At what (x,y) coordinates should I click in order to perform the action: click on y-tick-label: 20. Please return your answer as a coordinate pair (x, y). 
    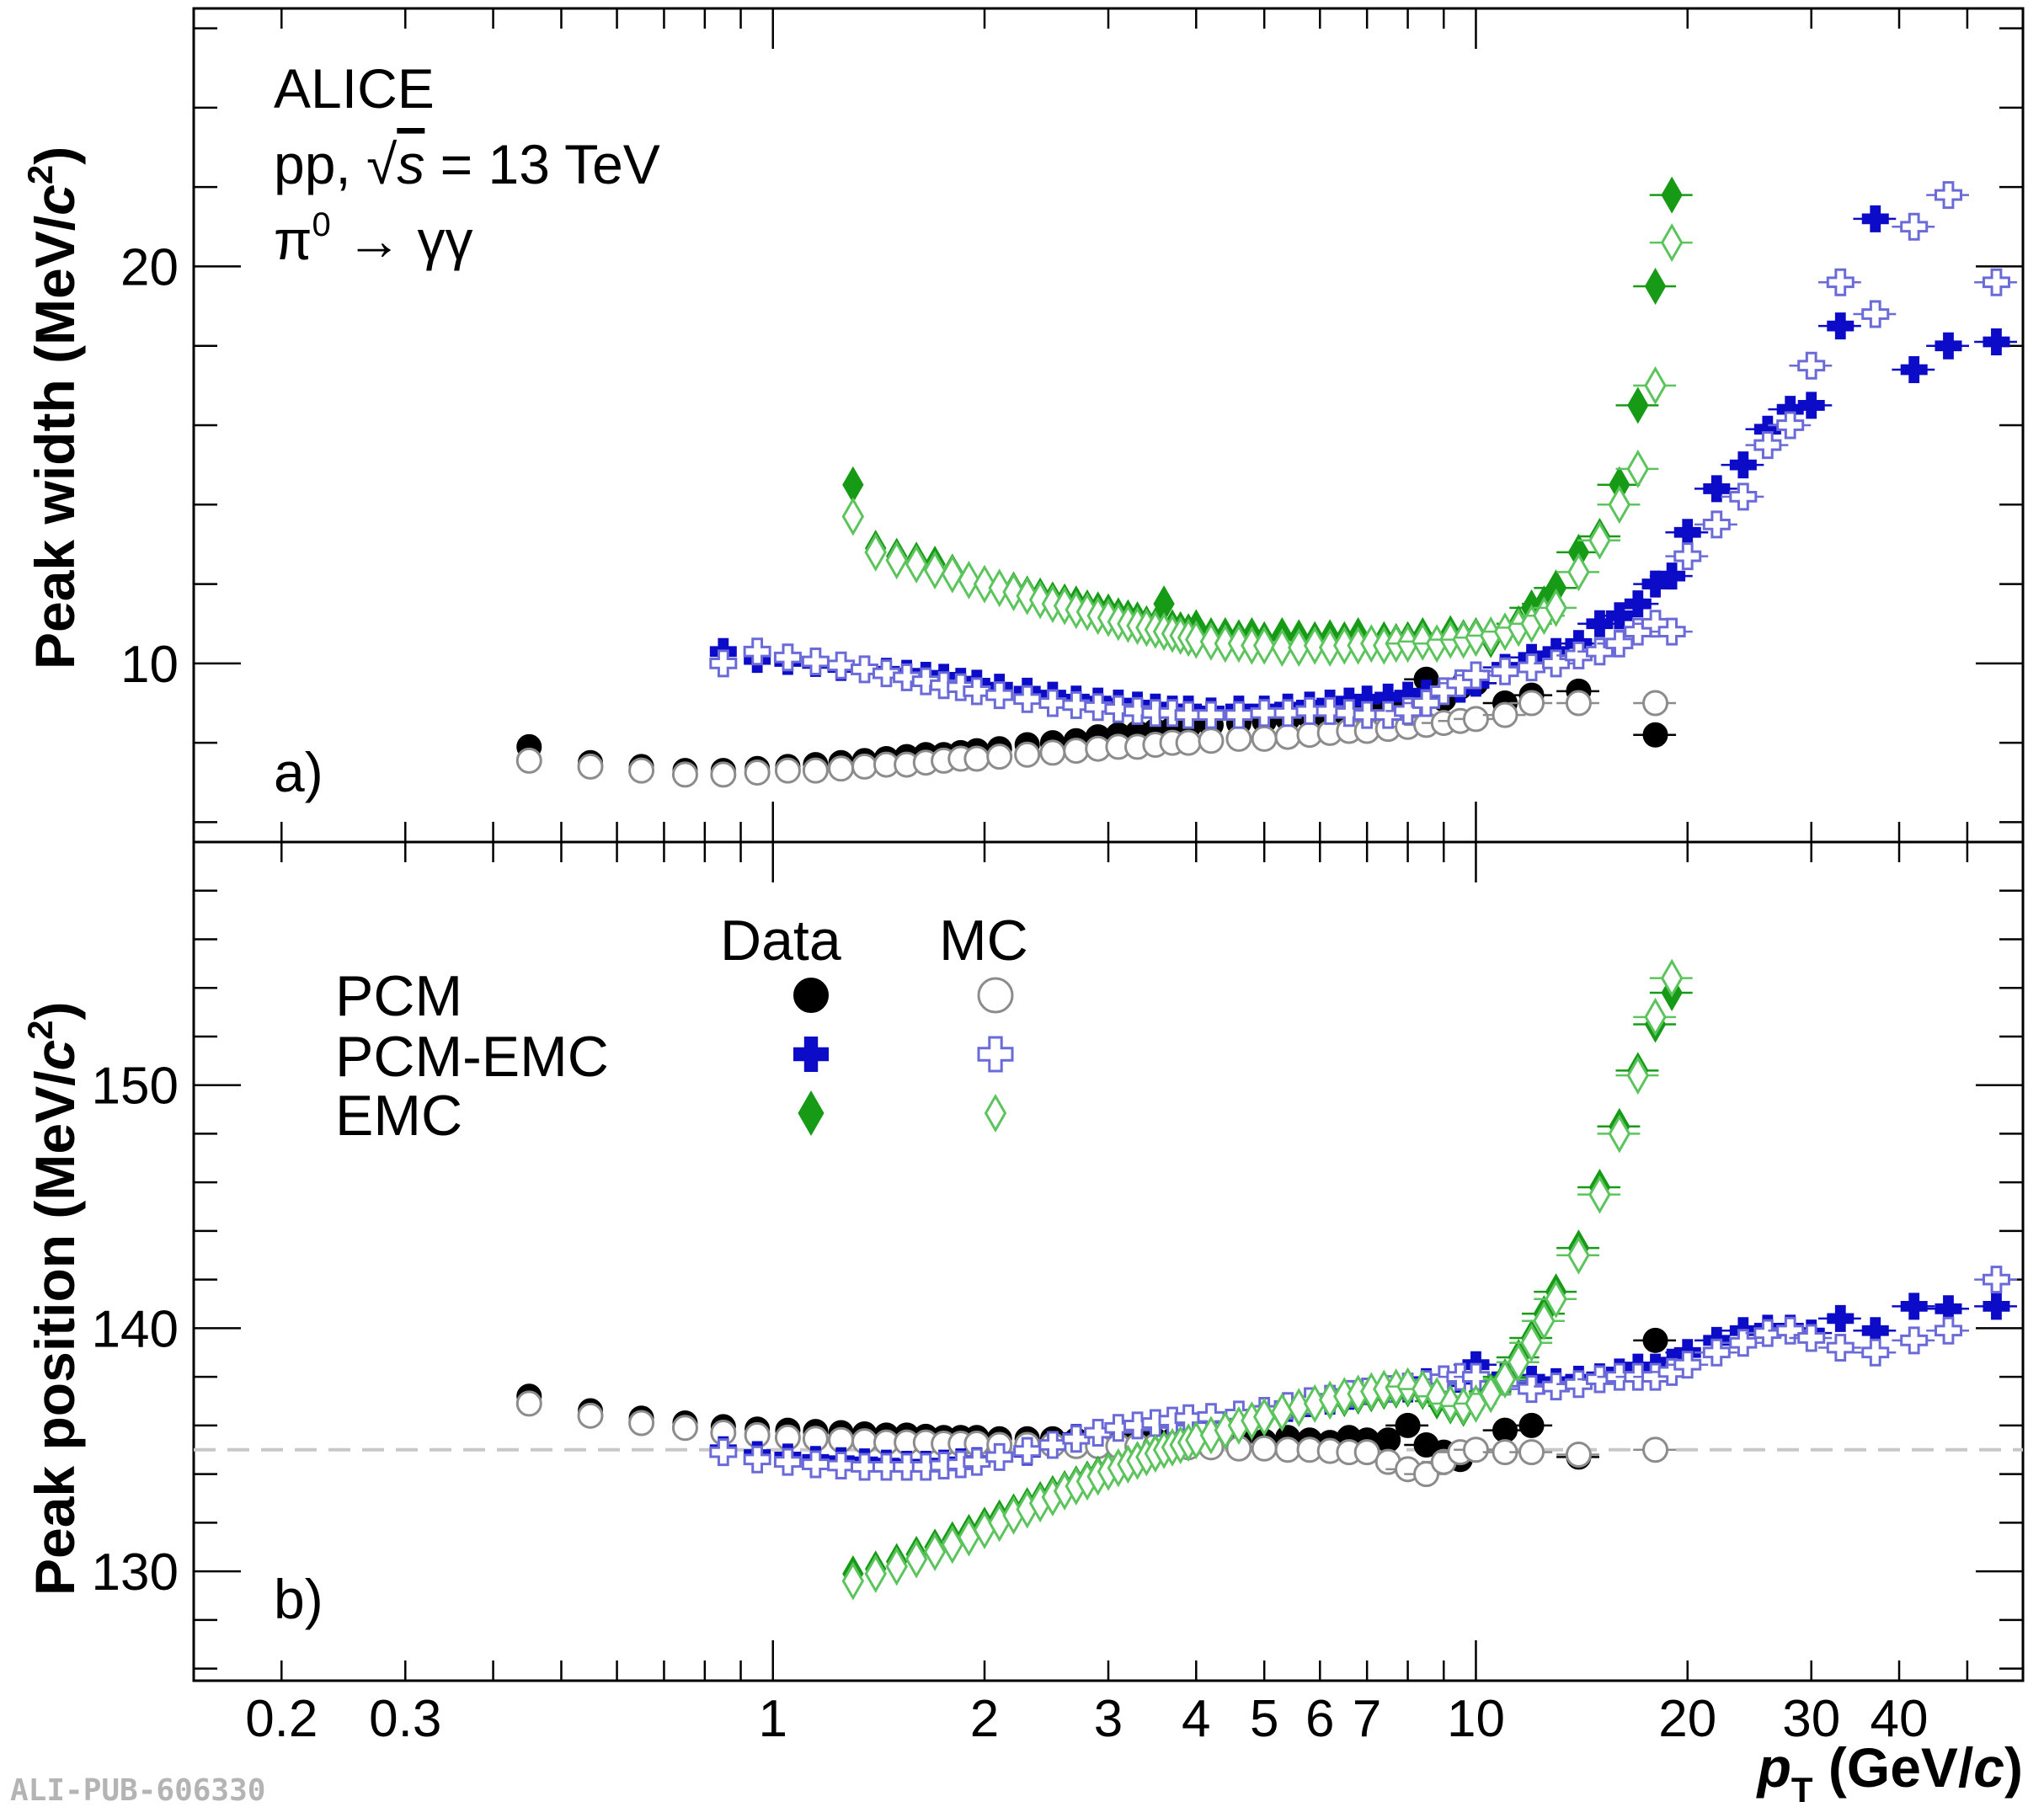
    Looking at the image, I should click on (149, 267).